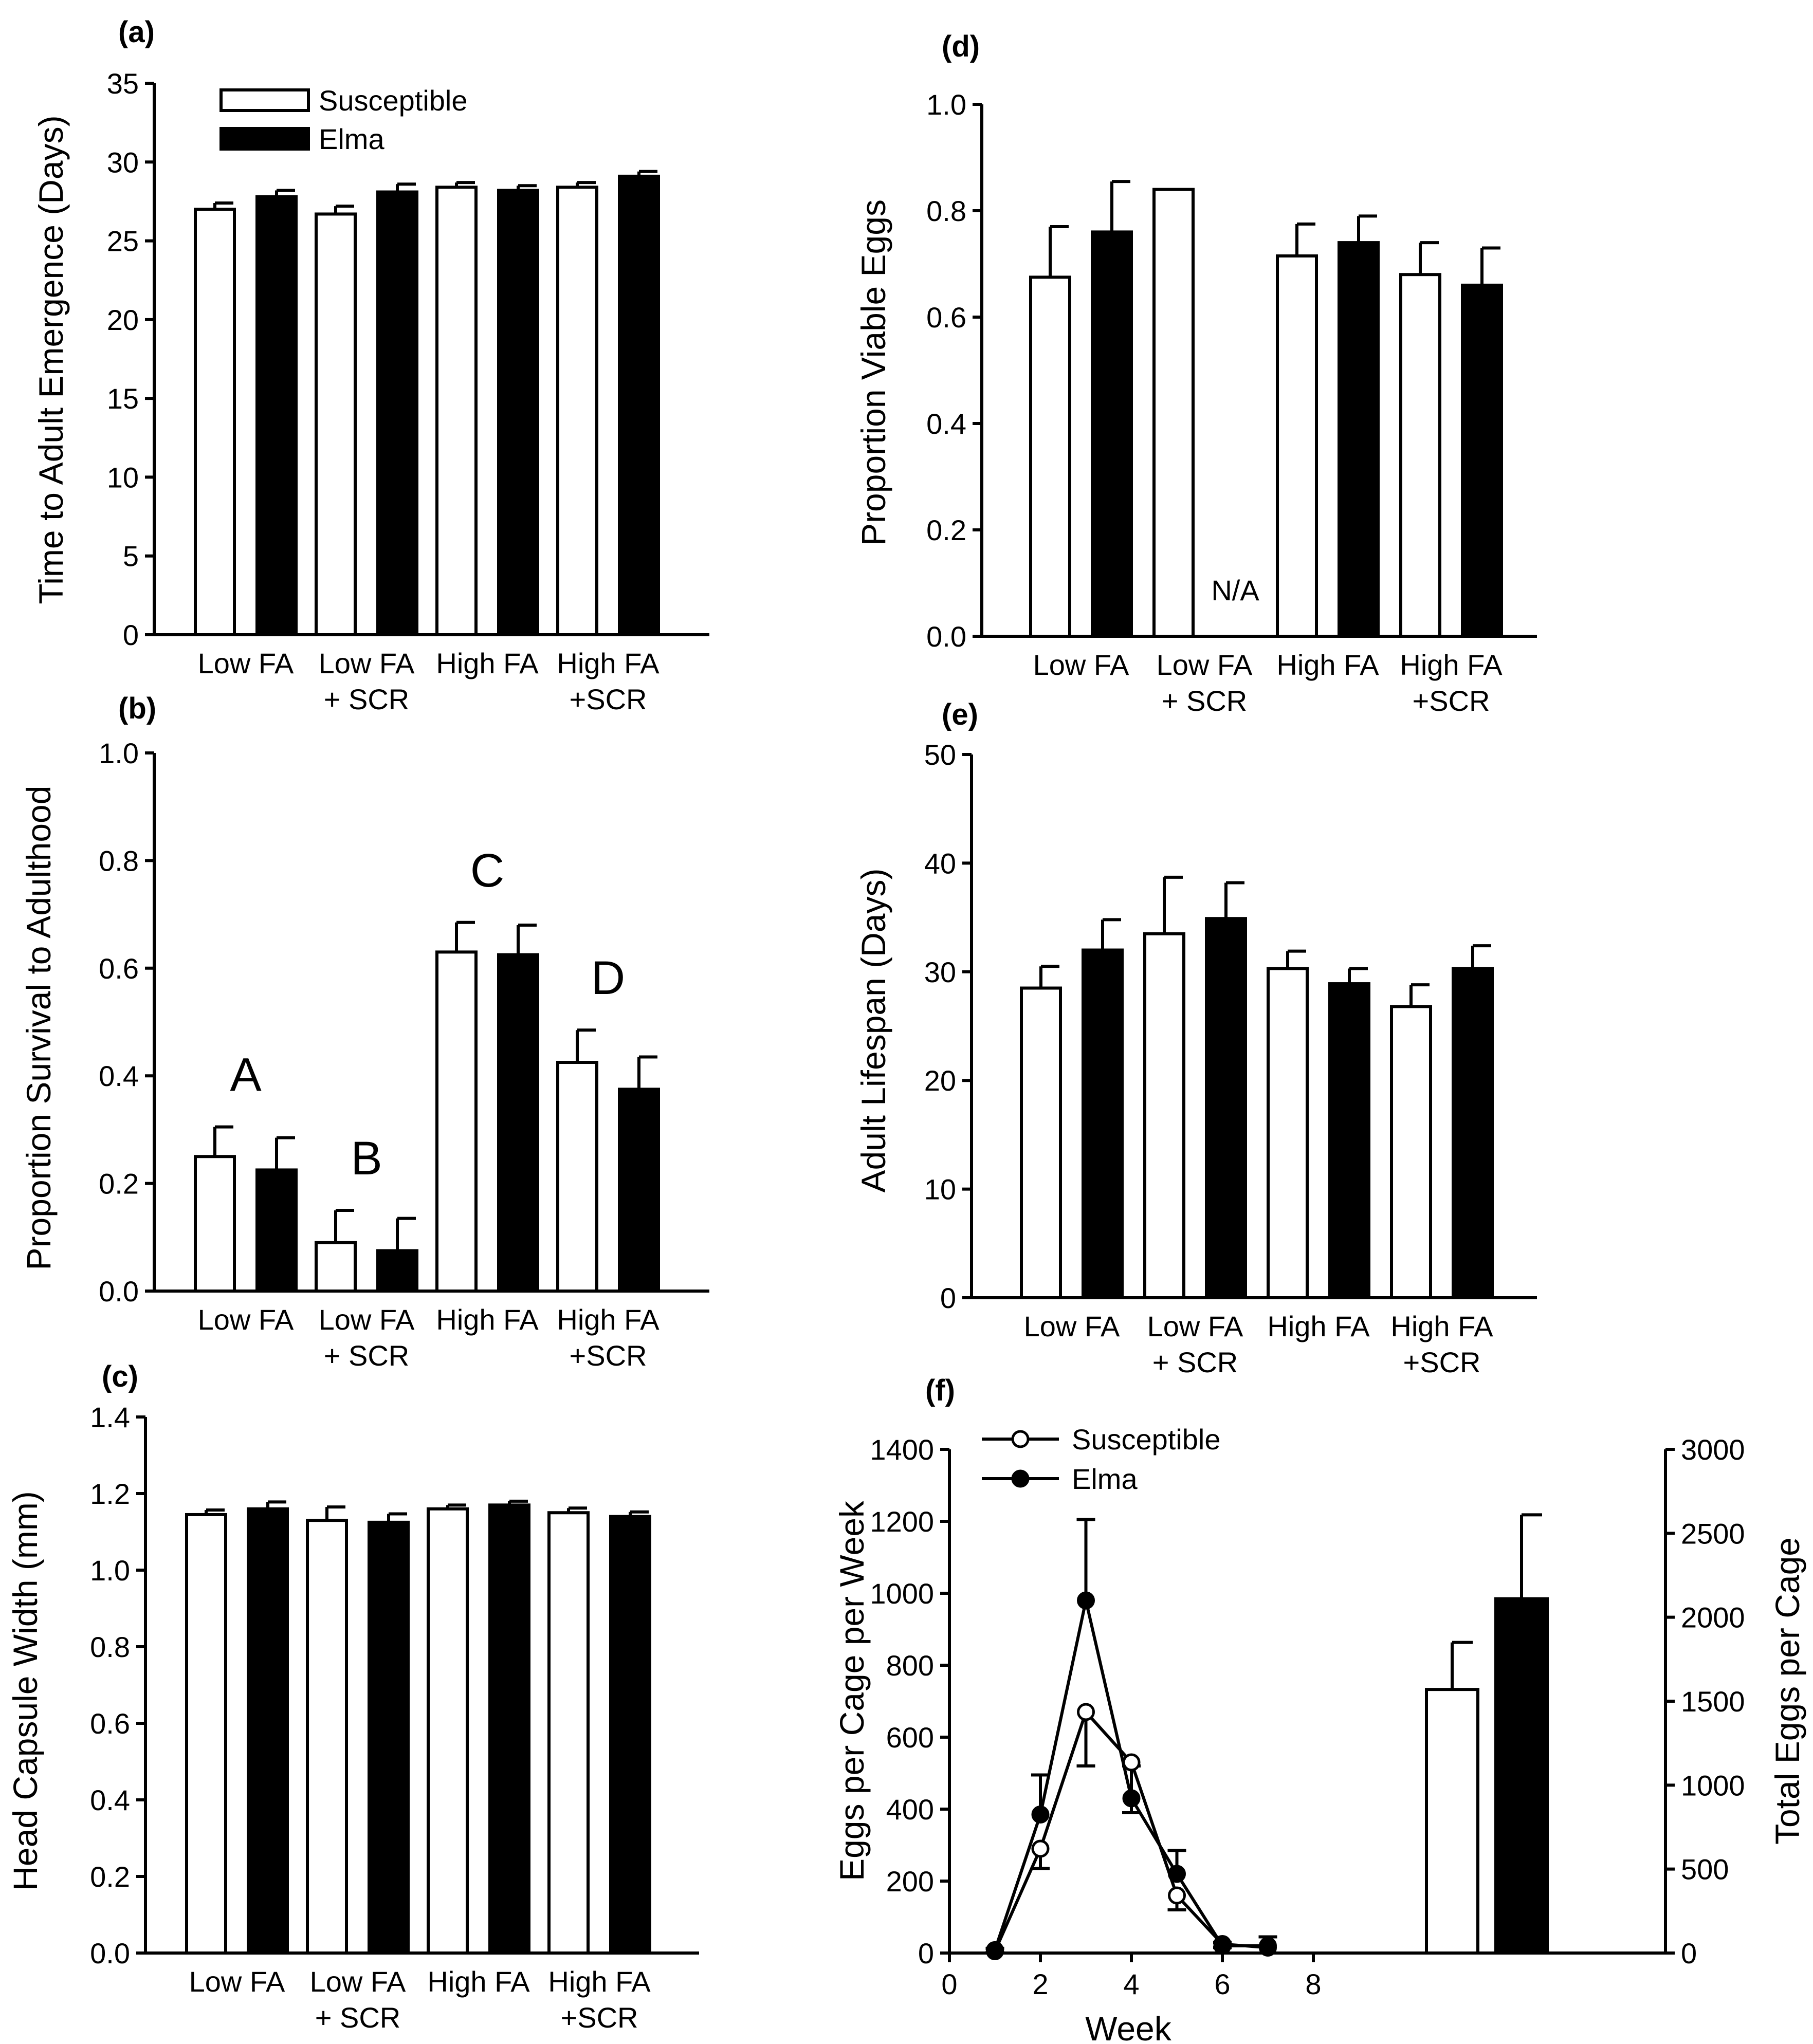 This screenshot has width=1813, height=2044. I want to click on y2-tick-label: 2500, so click(1713, 1533).